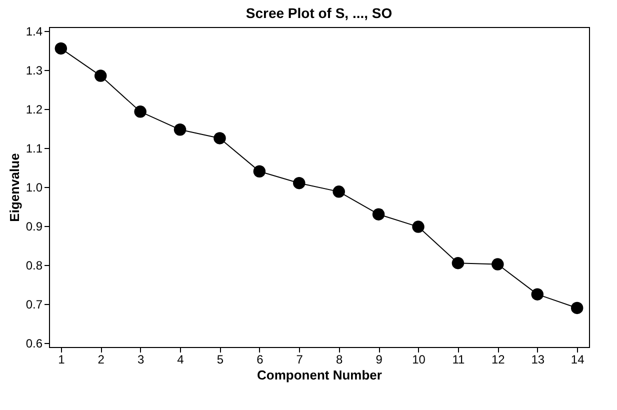  I want to click on x-tick-label: 6, so click(260, 359).